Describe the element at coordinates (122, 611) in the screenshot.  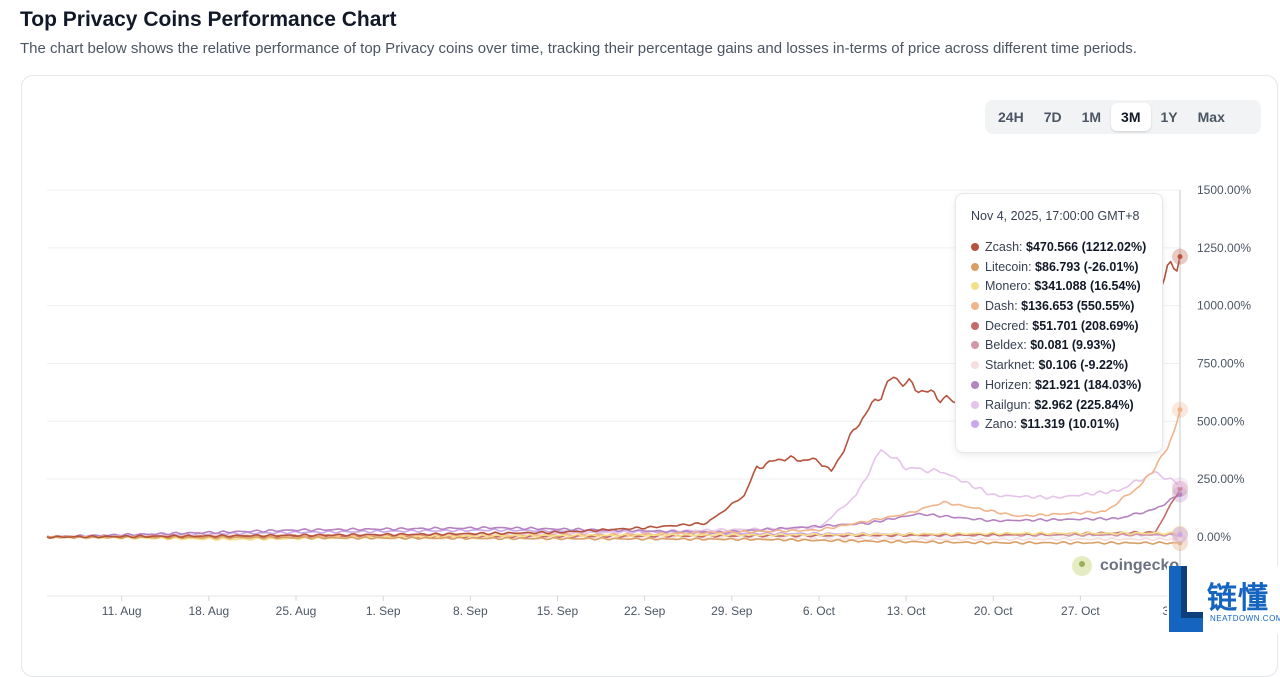
I see `x-tick-label: 11. Aug` at that location.